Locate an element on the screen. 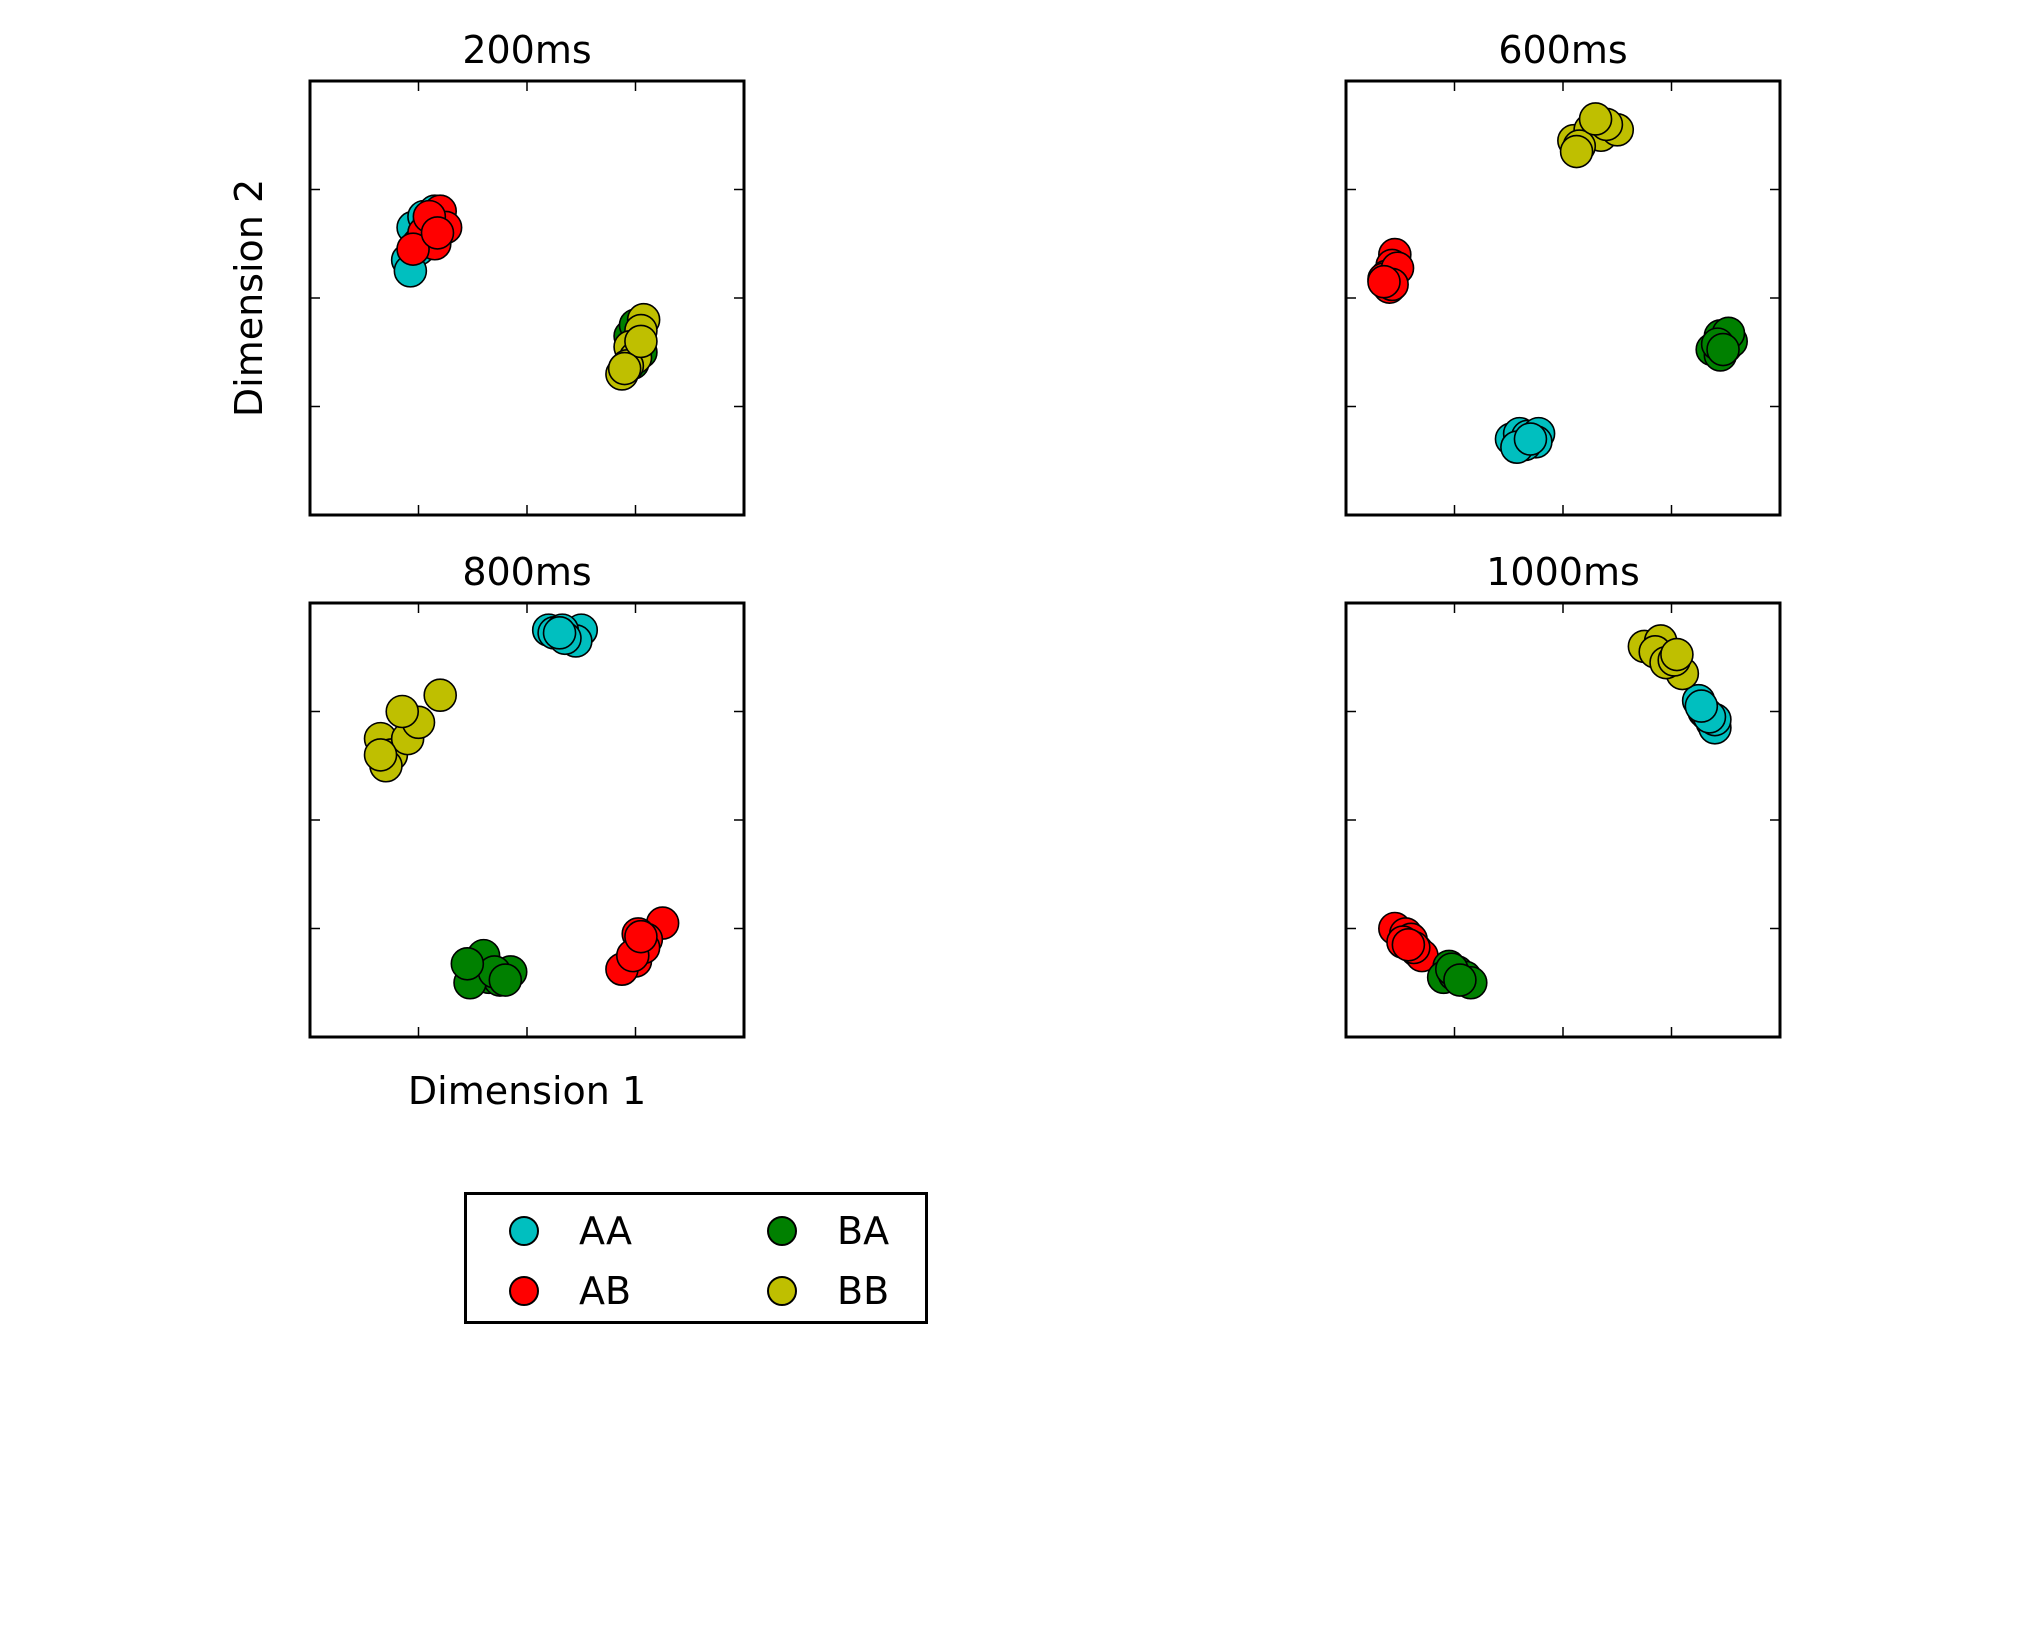 This screenshot has width=2038, height=1631. panel-1: 200ms is located at coordinates (527, 272).